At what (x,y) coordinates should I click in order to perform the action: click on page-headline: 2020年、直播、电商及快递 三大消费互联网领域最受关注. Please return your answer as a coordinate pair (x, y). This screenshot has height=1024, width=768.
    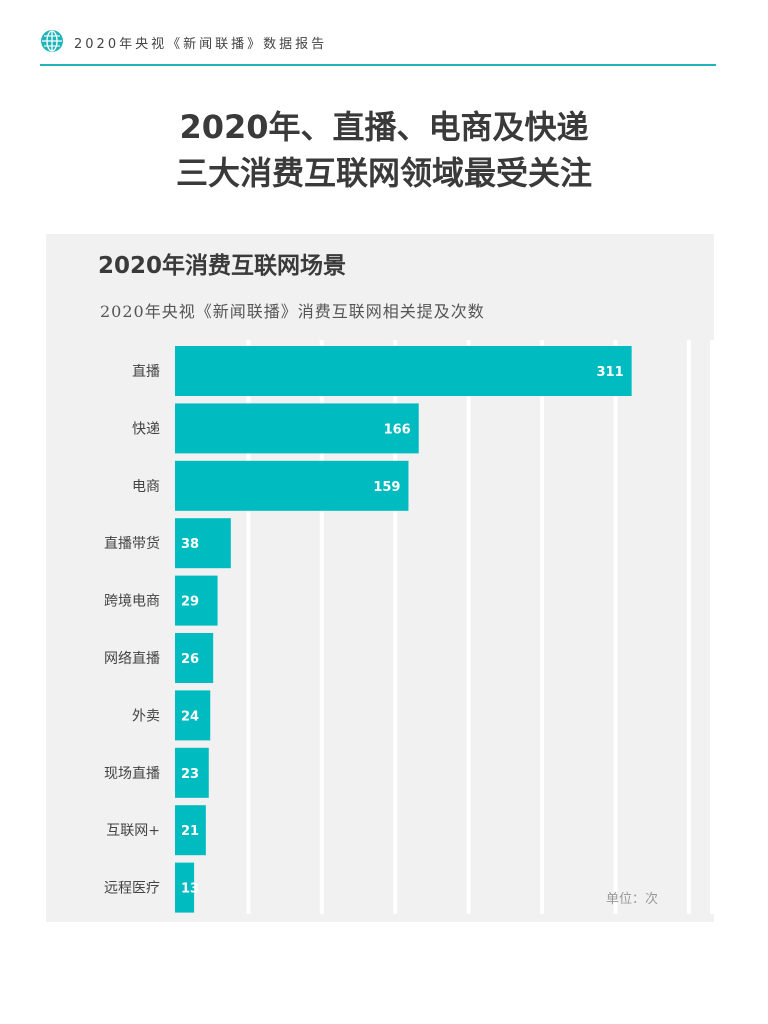
    Looking at the image, I should click on (384, 150).